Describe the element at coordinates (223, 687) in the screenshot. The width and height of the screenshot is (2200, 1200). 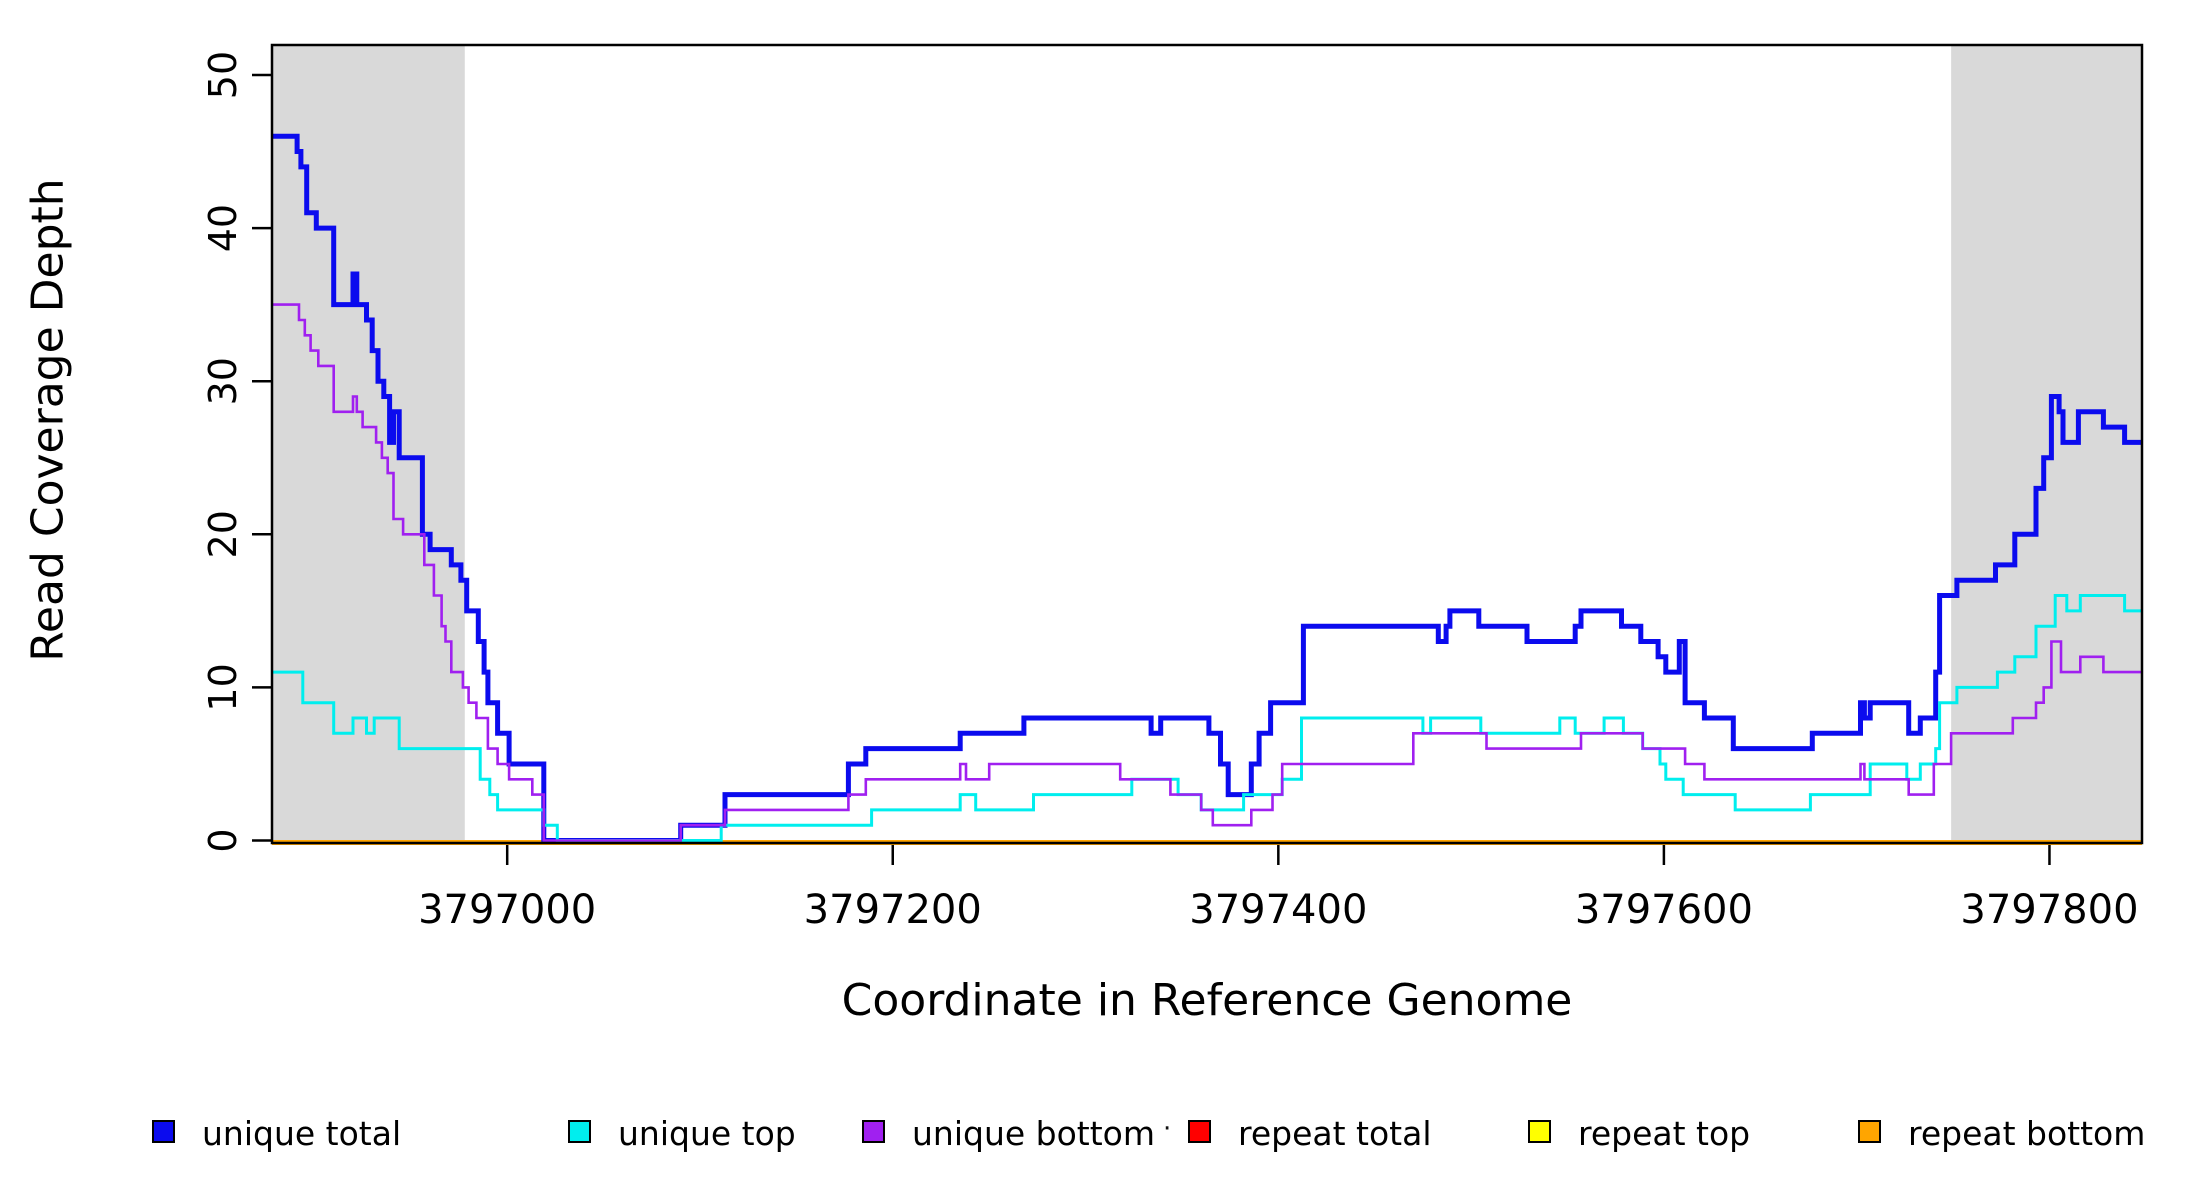
I see `y-tick-label: 10` at that location.